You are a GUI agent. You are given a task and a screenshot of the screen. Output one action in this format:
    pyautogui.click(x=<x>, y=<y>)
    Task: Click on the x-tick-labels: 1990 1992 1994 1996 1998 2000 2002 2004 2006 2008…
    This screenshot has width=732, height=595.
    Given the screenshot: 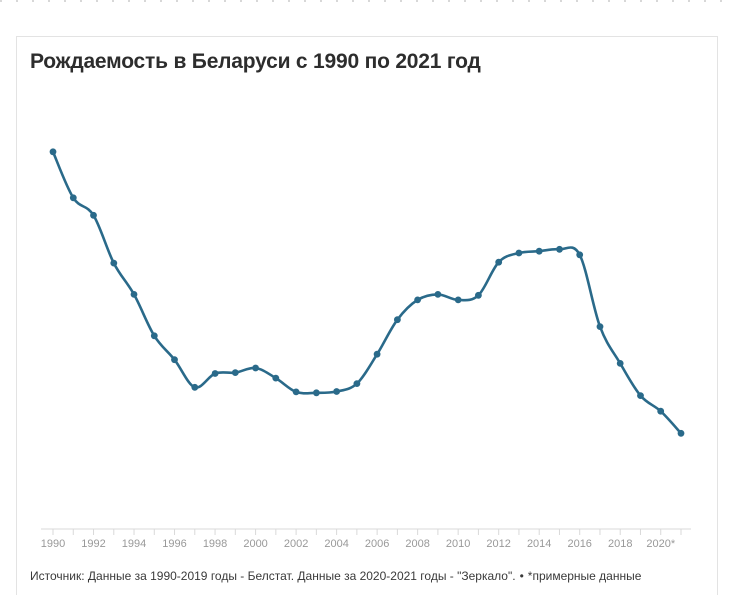 What is the action you would take?
    pyautogui.click(x=358, y=544)
    